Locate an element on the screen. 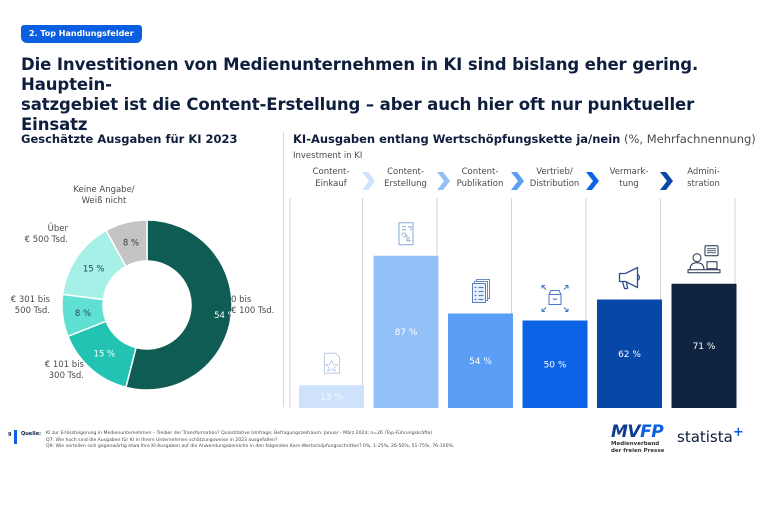  bar-value-label: 71 % is located at coordinates (704, 347).